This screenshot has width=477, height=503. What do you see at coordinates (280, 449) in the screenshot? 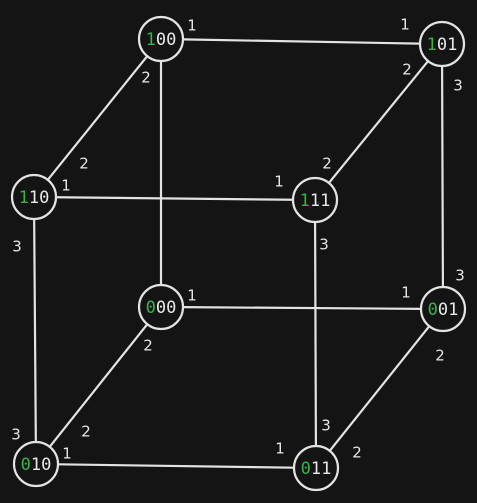
I see `edge-label-010-011-to: 1` at bounding box center [280, 449].